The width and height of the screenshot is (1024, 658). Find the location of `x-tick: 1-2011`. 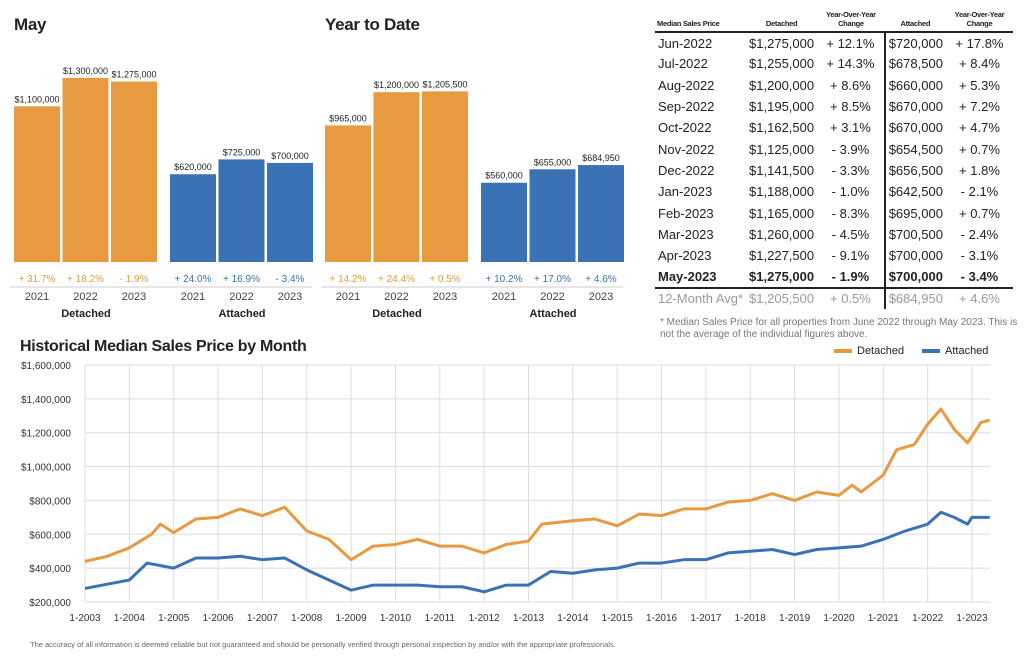

x-tick: 1-2011 is located at coordinates (440, 618).